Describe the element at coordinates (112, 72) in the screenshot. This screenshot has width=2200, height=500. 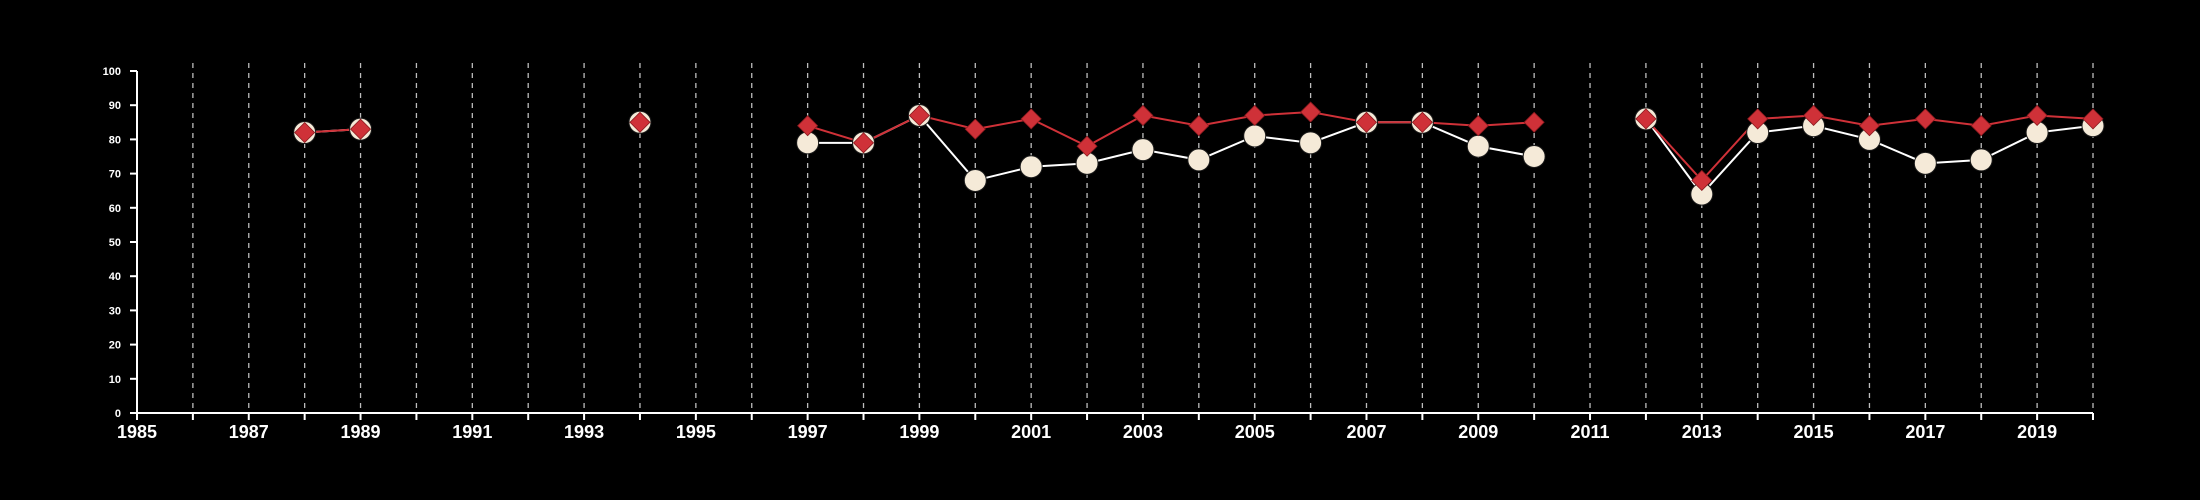
I see `y-tick-label: 100` at that location.